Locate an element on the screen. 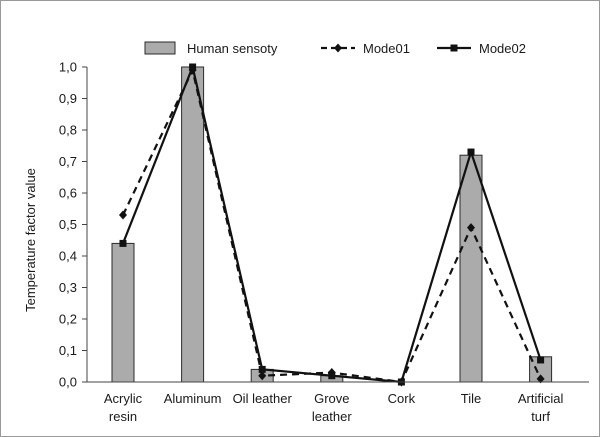  x-tick-label: Acrylic is located at coordinates (123, 398).